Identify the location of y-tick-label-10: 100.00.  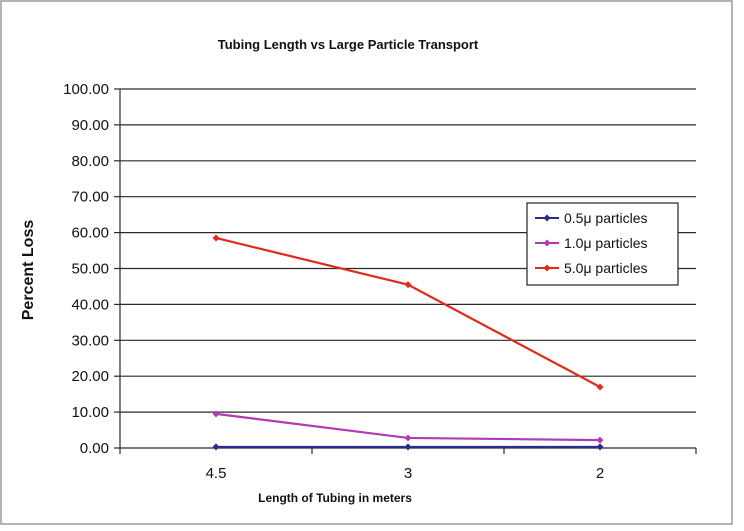
(86, 89).